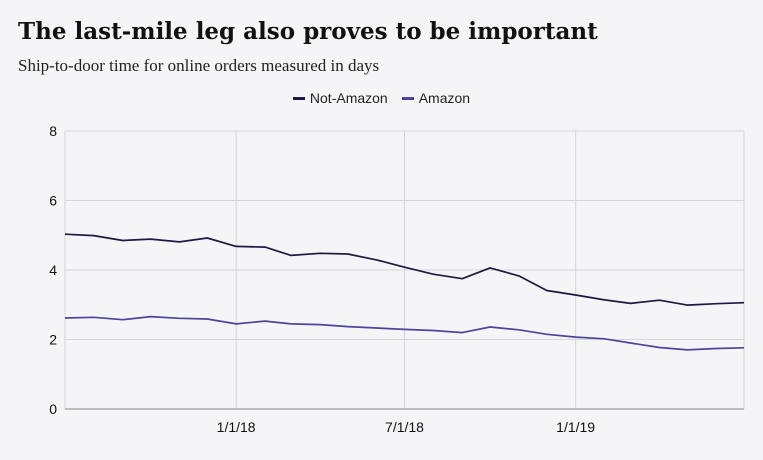  What do you see at coordinates (236, 427) in the screenshot?
I see `x-tick-label: 1/1/18` at bounding box center [236, 427].